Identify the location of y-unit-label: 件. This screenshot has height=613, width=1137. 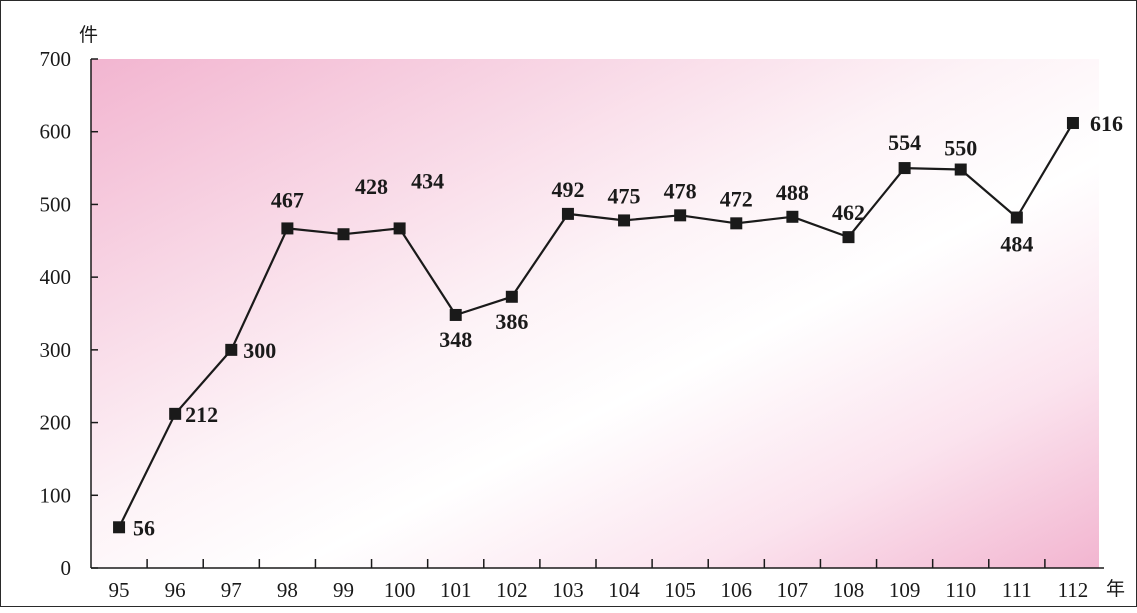
(88, 35).